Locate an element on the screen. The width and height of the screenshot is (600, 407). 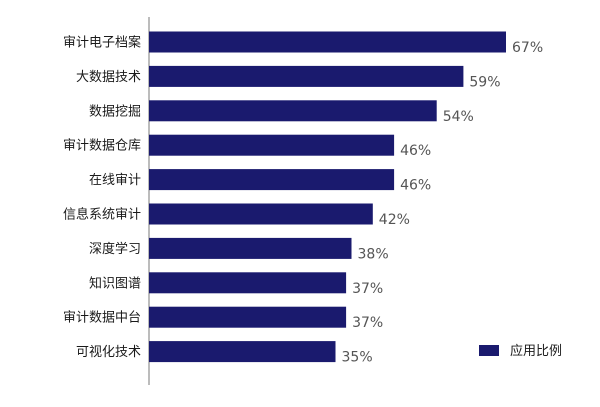
category-label: 审计电子档案 is located at coordinates (102, 43).